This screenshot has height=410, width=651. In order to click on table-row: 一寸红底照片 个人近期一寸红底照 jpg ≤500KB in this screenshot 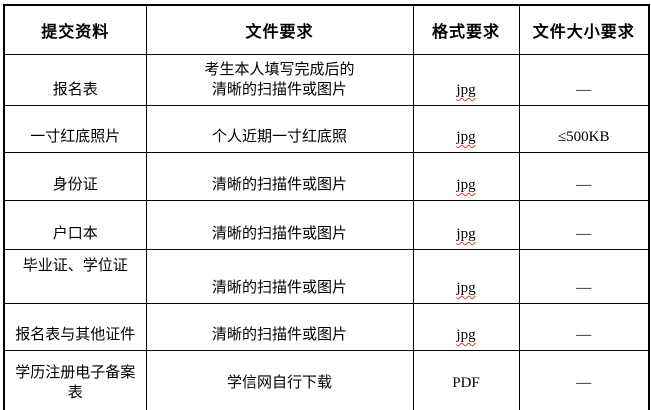, I will do `click(326, 129)`.